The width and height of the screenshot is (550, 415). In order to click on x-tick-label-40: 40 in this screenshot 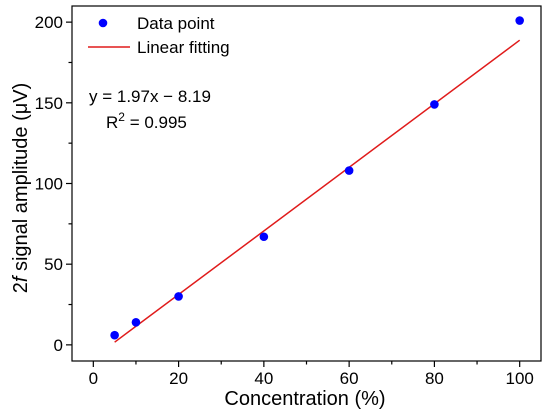, I will do `click(263, 378)`.